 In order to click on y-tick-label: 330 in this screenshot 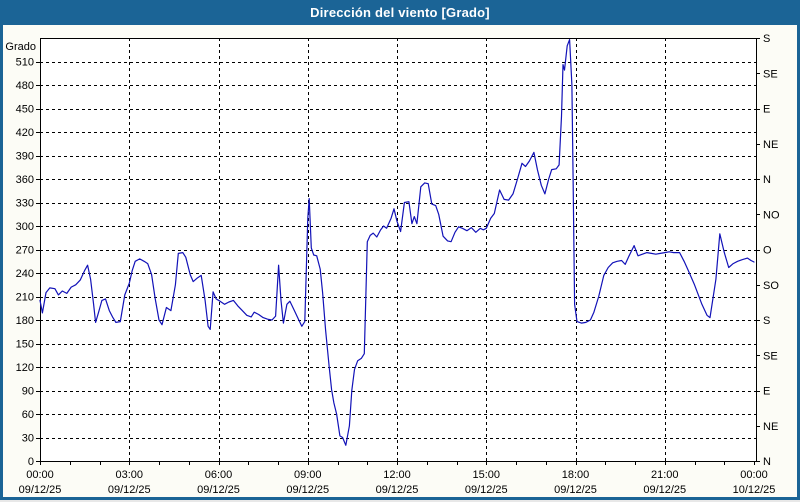, I will do `click(25, 204)`.